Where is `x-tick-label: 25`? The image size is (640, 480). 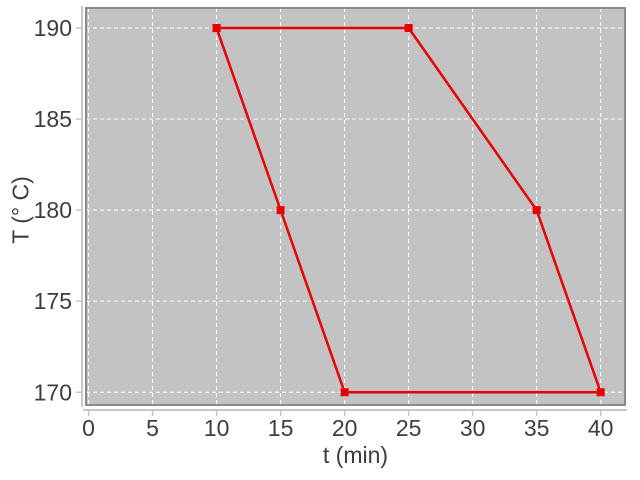 x-tick-label: 25 is located at coordinates (409, 428).